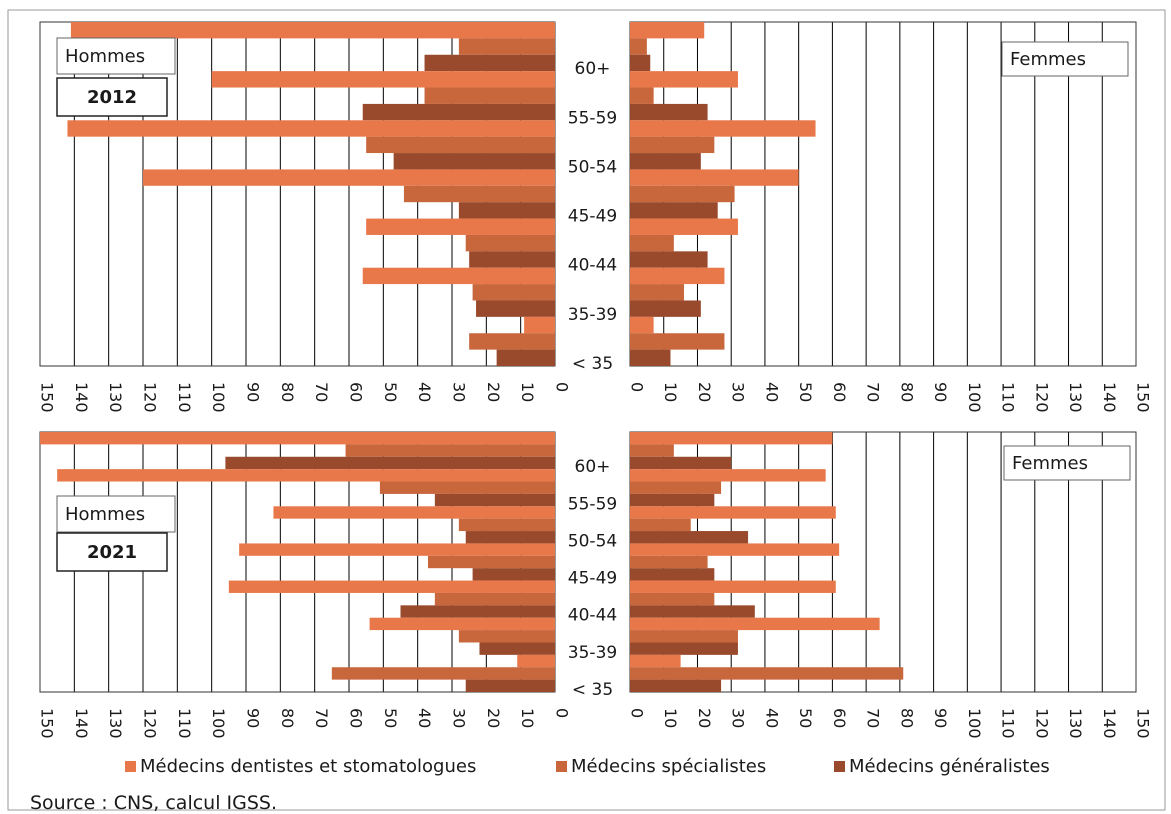 The width and height of the screenshot is (1171, 814). Describe the element at coordinates (112, 97) in the screenshot. I see `year-label: 2012` at that location.